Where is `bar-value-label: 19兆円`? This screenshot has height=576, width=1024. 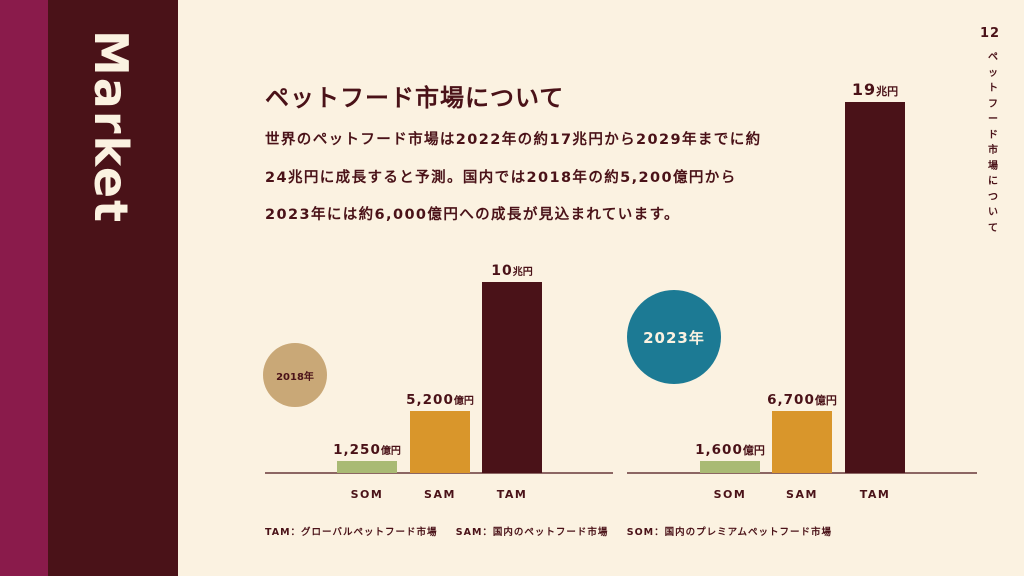 bar-value-label: 19兆円 is located at coordinates (875, 89).